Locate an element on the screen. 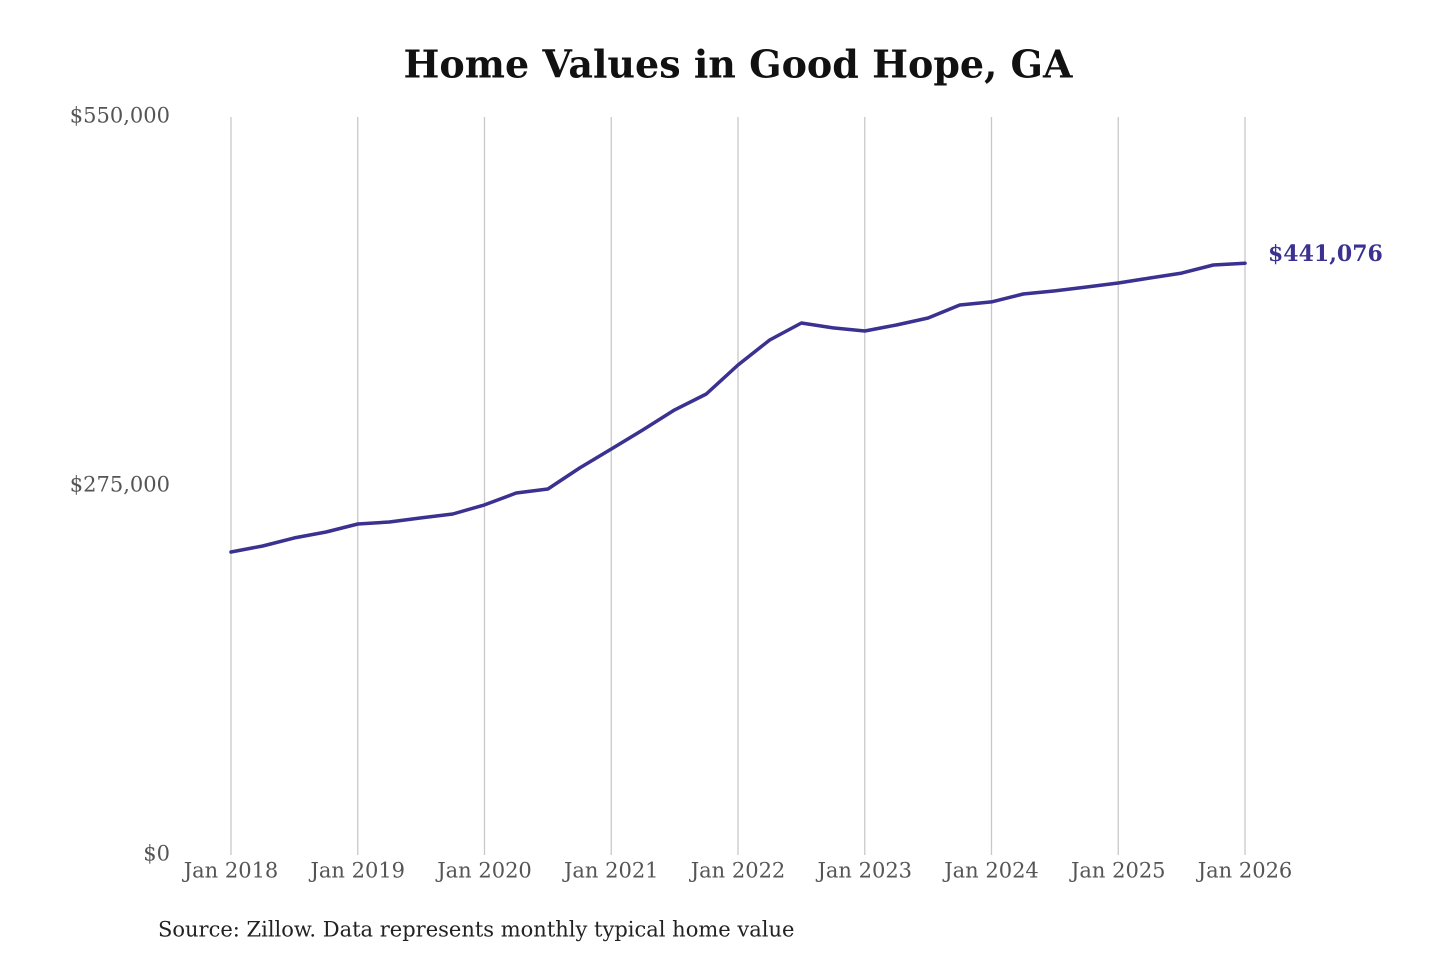  y-tick-label: $550,000 is located at coordinates (120, 116).